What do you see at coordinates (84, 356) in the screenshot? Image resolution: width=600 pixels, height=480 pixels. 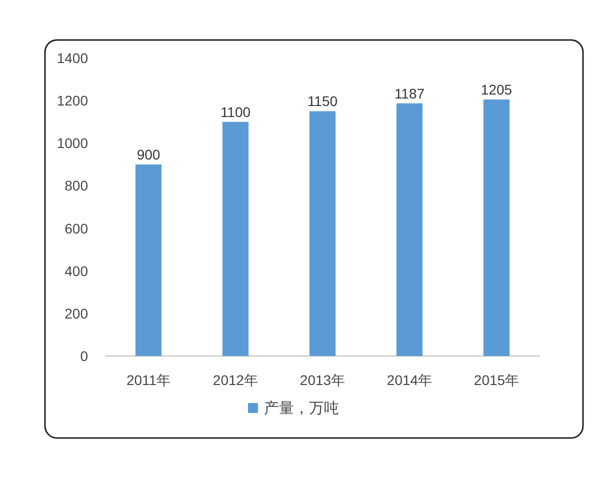 I see `y-tick-label: 0` at bounding box center [84, 356].